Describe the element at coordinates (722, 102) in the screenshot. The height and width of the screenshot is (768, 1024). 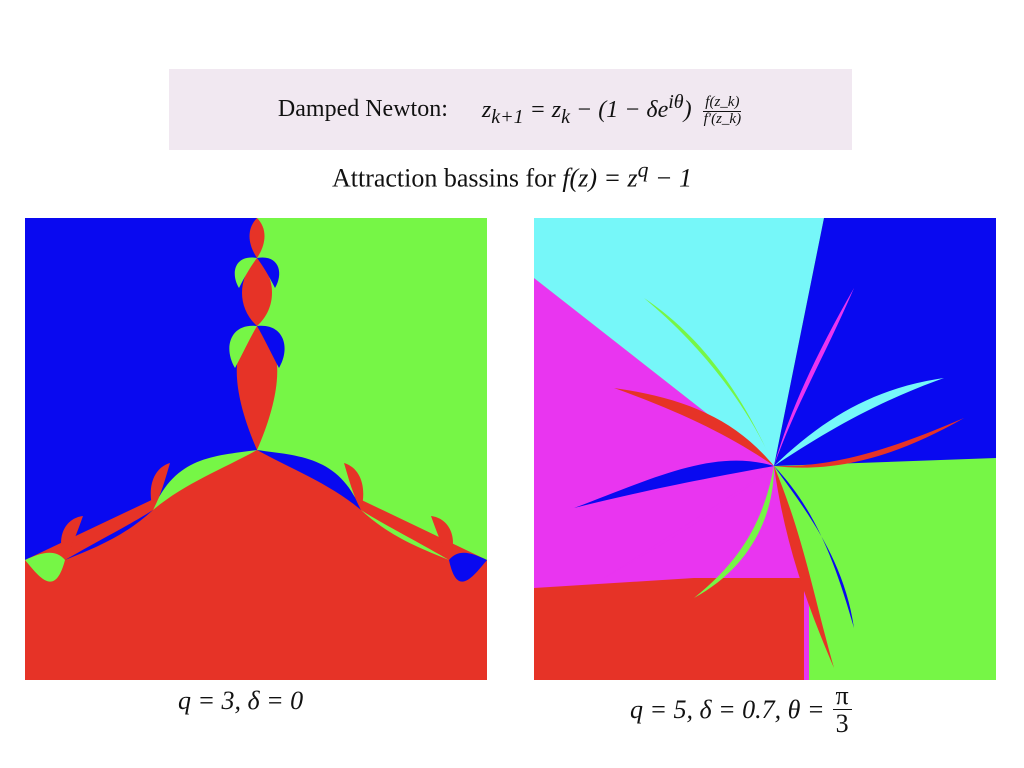
I see `formula-fraction-numerator: f(z_k)` at that location.